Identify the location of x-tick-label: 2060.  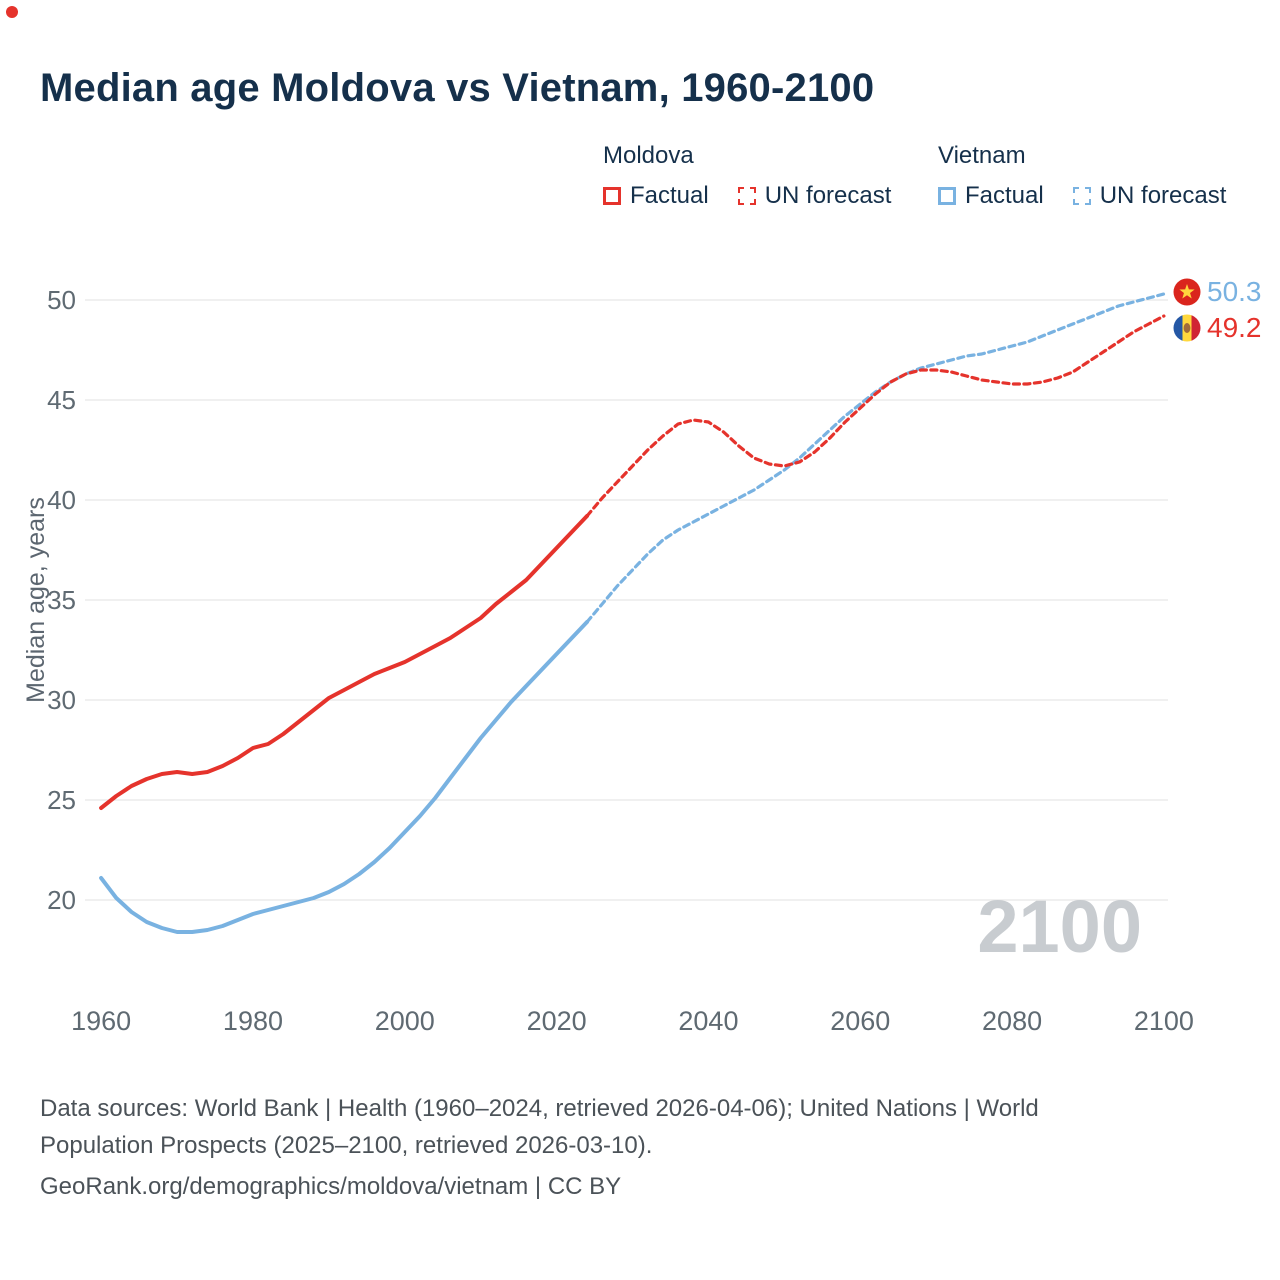
(860, 1021).